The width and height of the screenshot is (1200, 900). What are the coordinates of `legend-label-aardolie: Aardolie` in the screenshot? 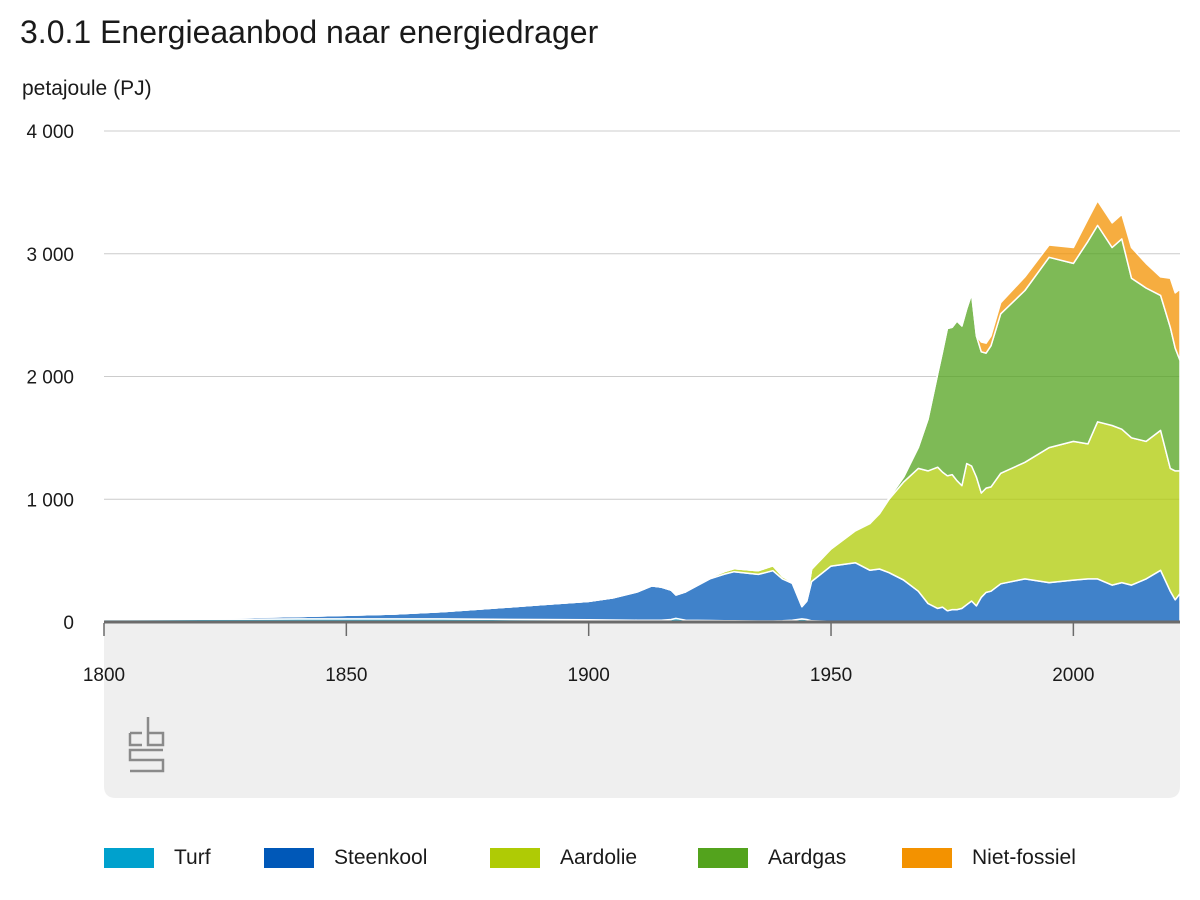 It's located at (599, 857).